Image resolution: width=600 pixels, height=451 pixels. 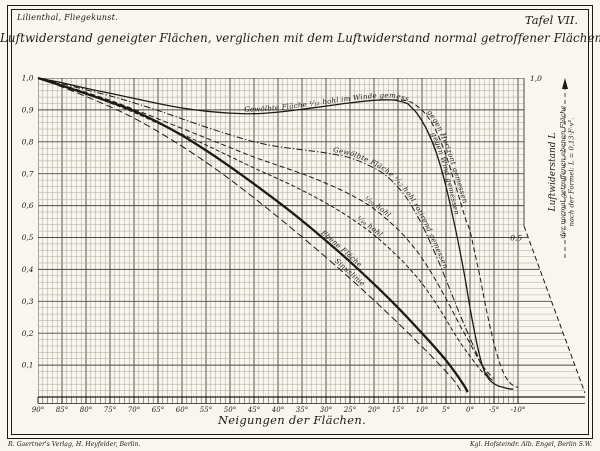 What do you see at coordinates (230, 410) in the screenshot?
I see `x-tick-label: 50°` at bounding box center [230, 410].